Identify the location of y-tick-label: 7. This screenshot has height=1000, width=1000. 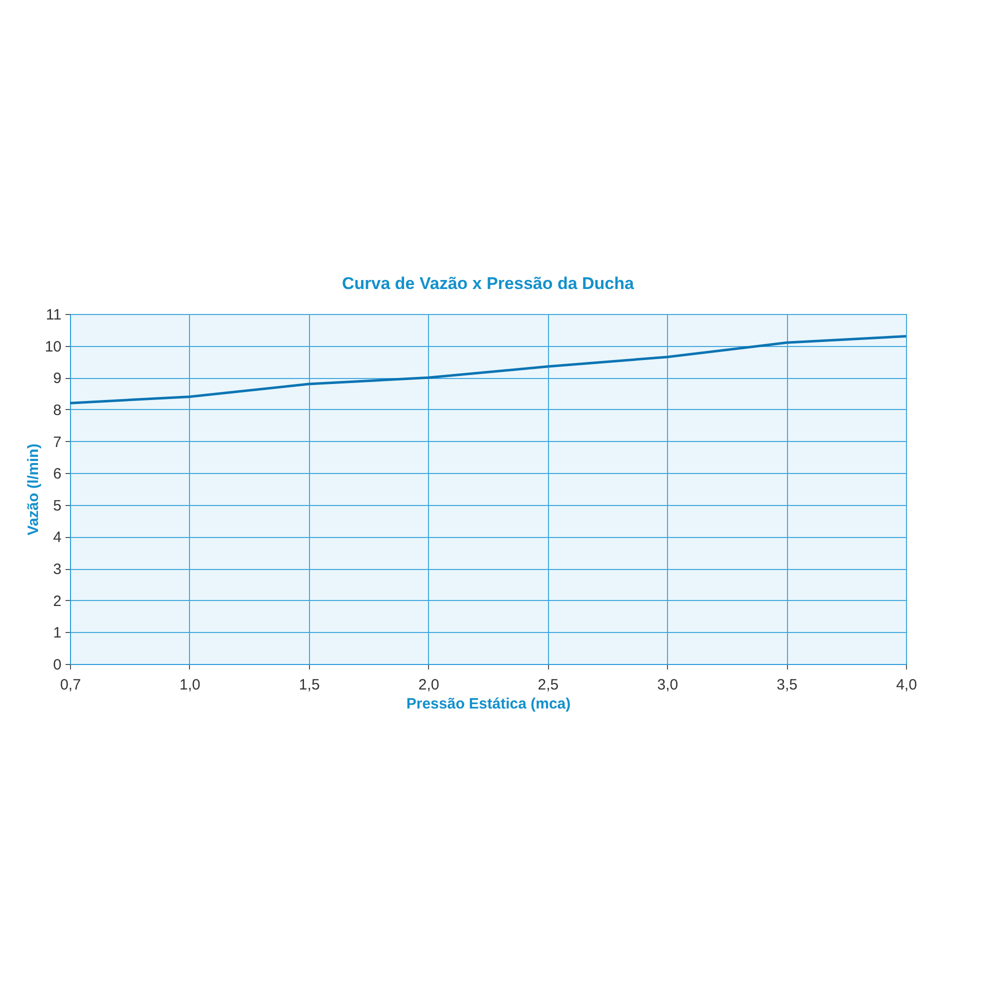
(57, 442).